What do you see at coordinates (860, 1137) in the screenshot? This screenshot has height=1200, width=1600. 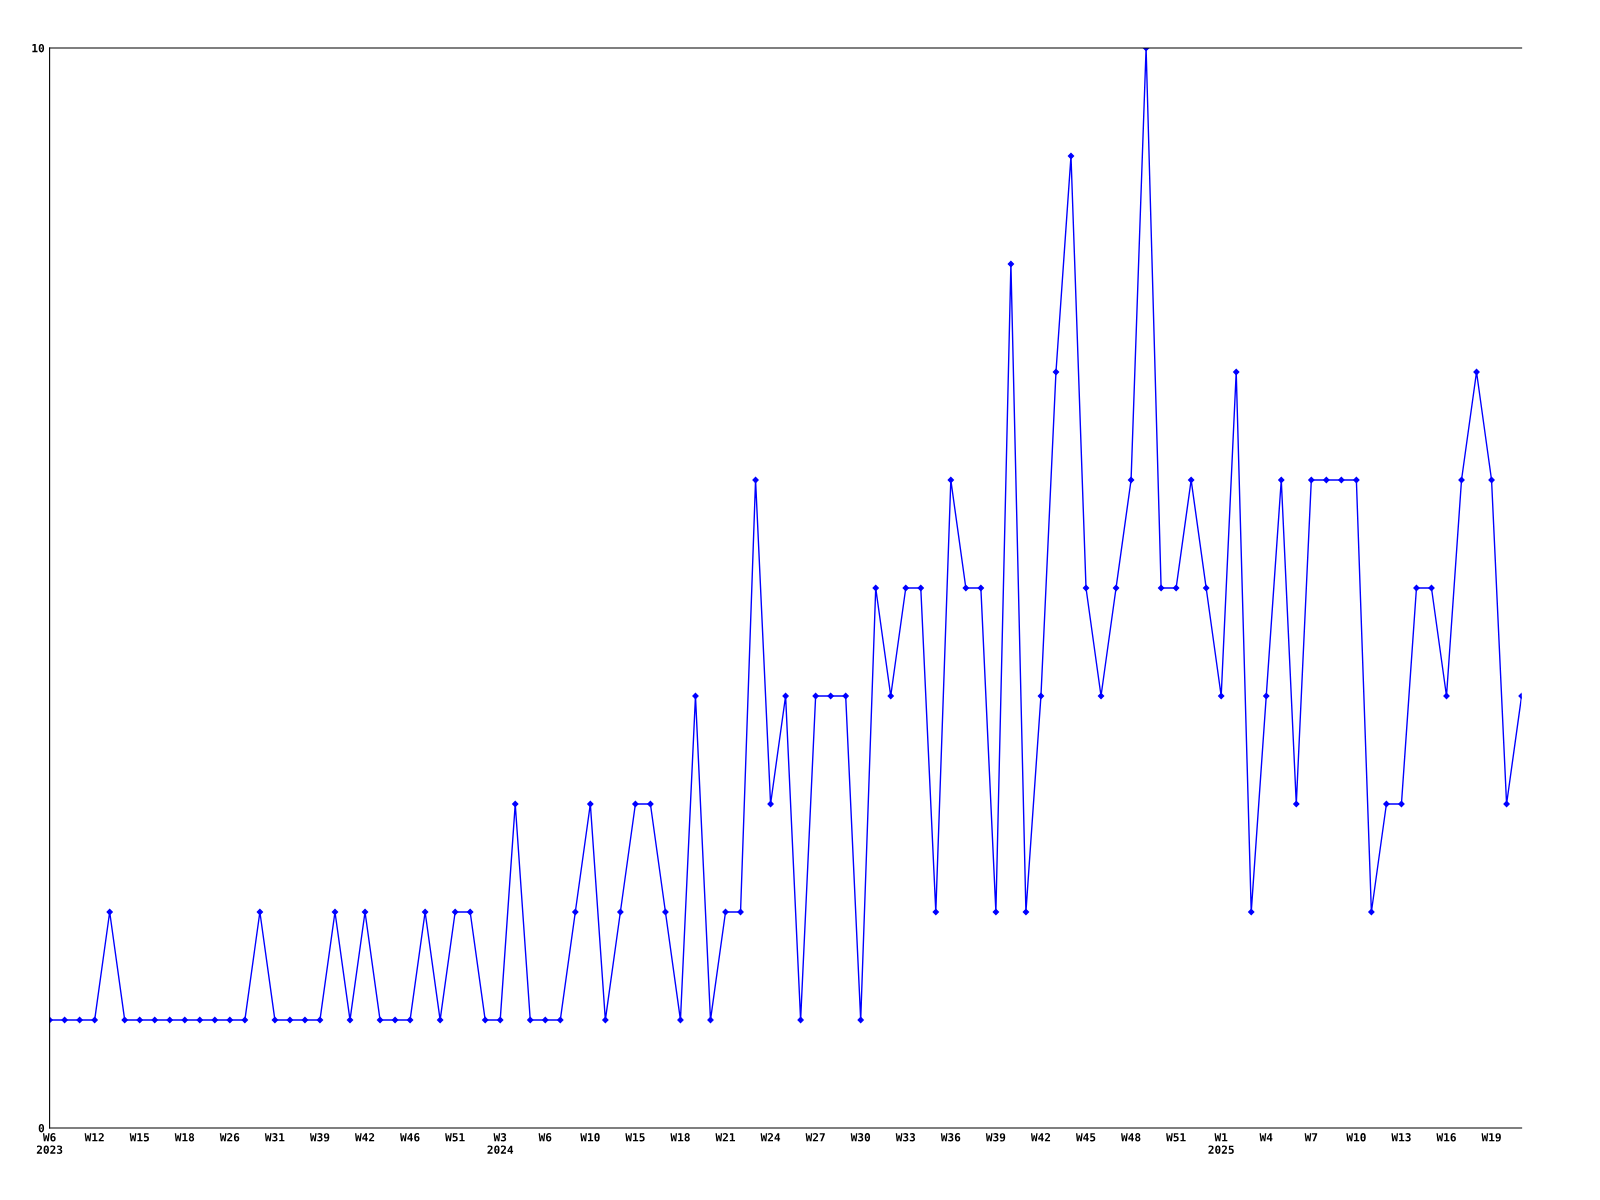 I see `x-tick-label: W30` at bounding box center [860, 1137].